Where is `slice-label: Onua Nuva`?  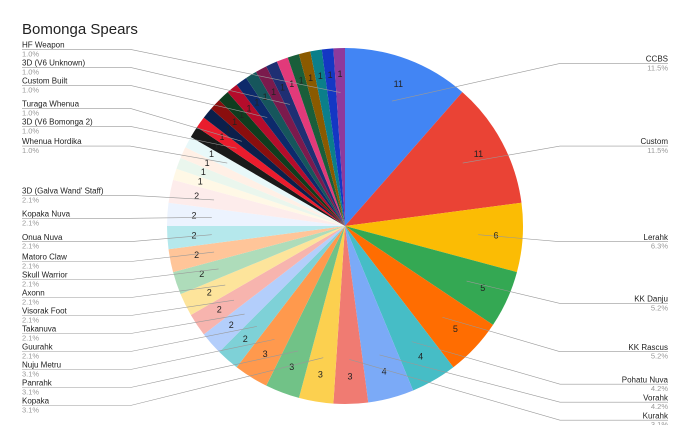
slice-label: Onua Nuva is located at coordinates (42, 237).